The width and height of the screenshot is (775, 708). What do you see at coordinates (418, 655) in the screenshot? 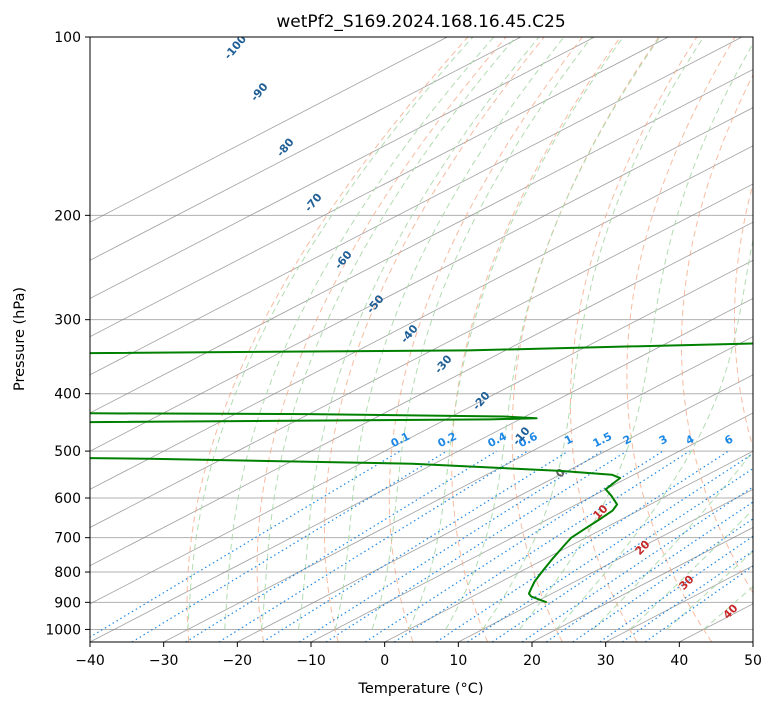
I see `x-ticks: −40 −30 −20 −10 0 10 20 30 40 50` at bounding box center [418, 655].